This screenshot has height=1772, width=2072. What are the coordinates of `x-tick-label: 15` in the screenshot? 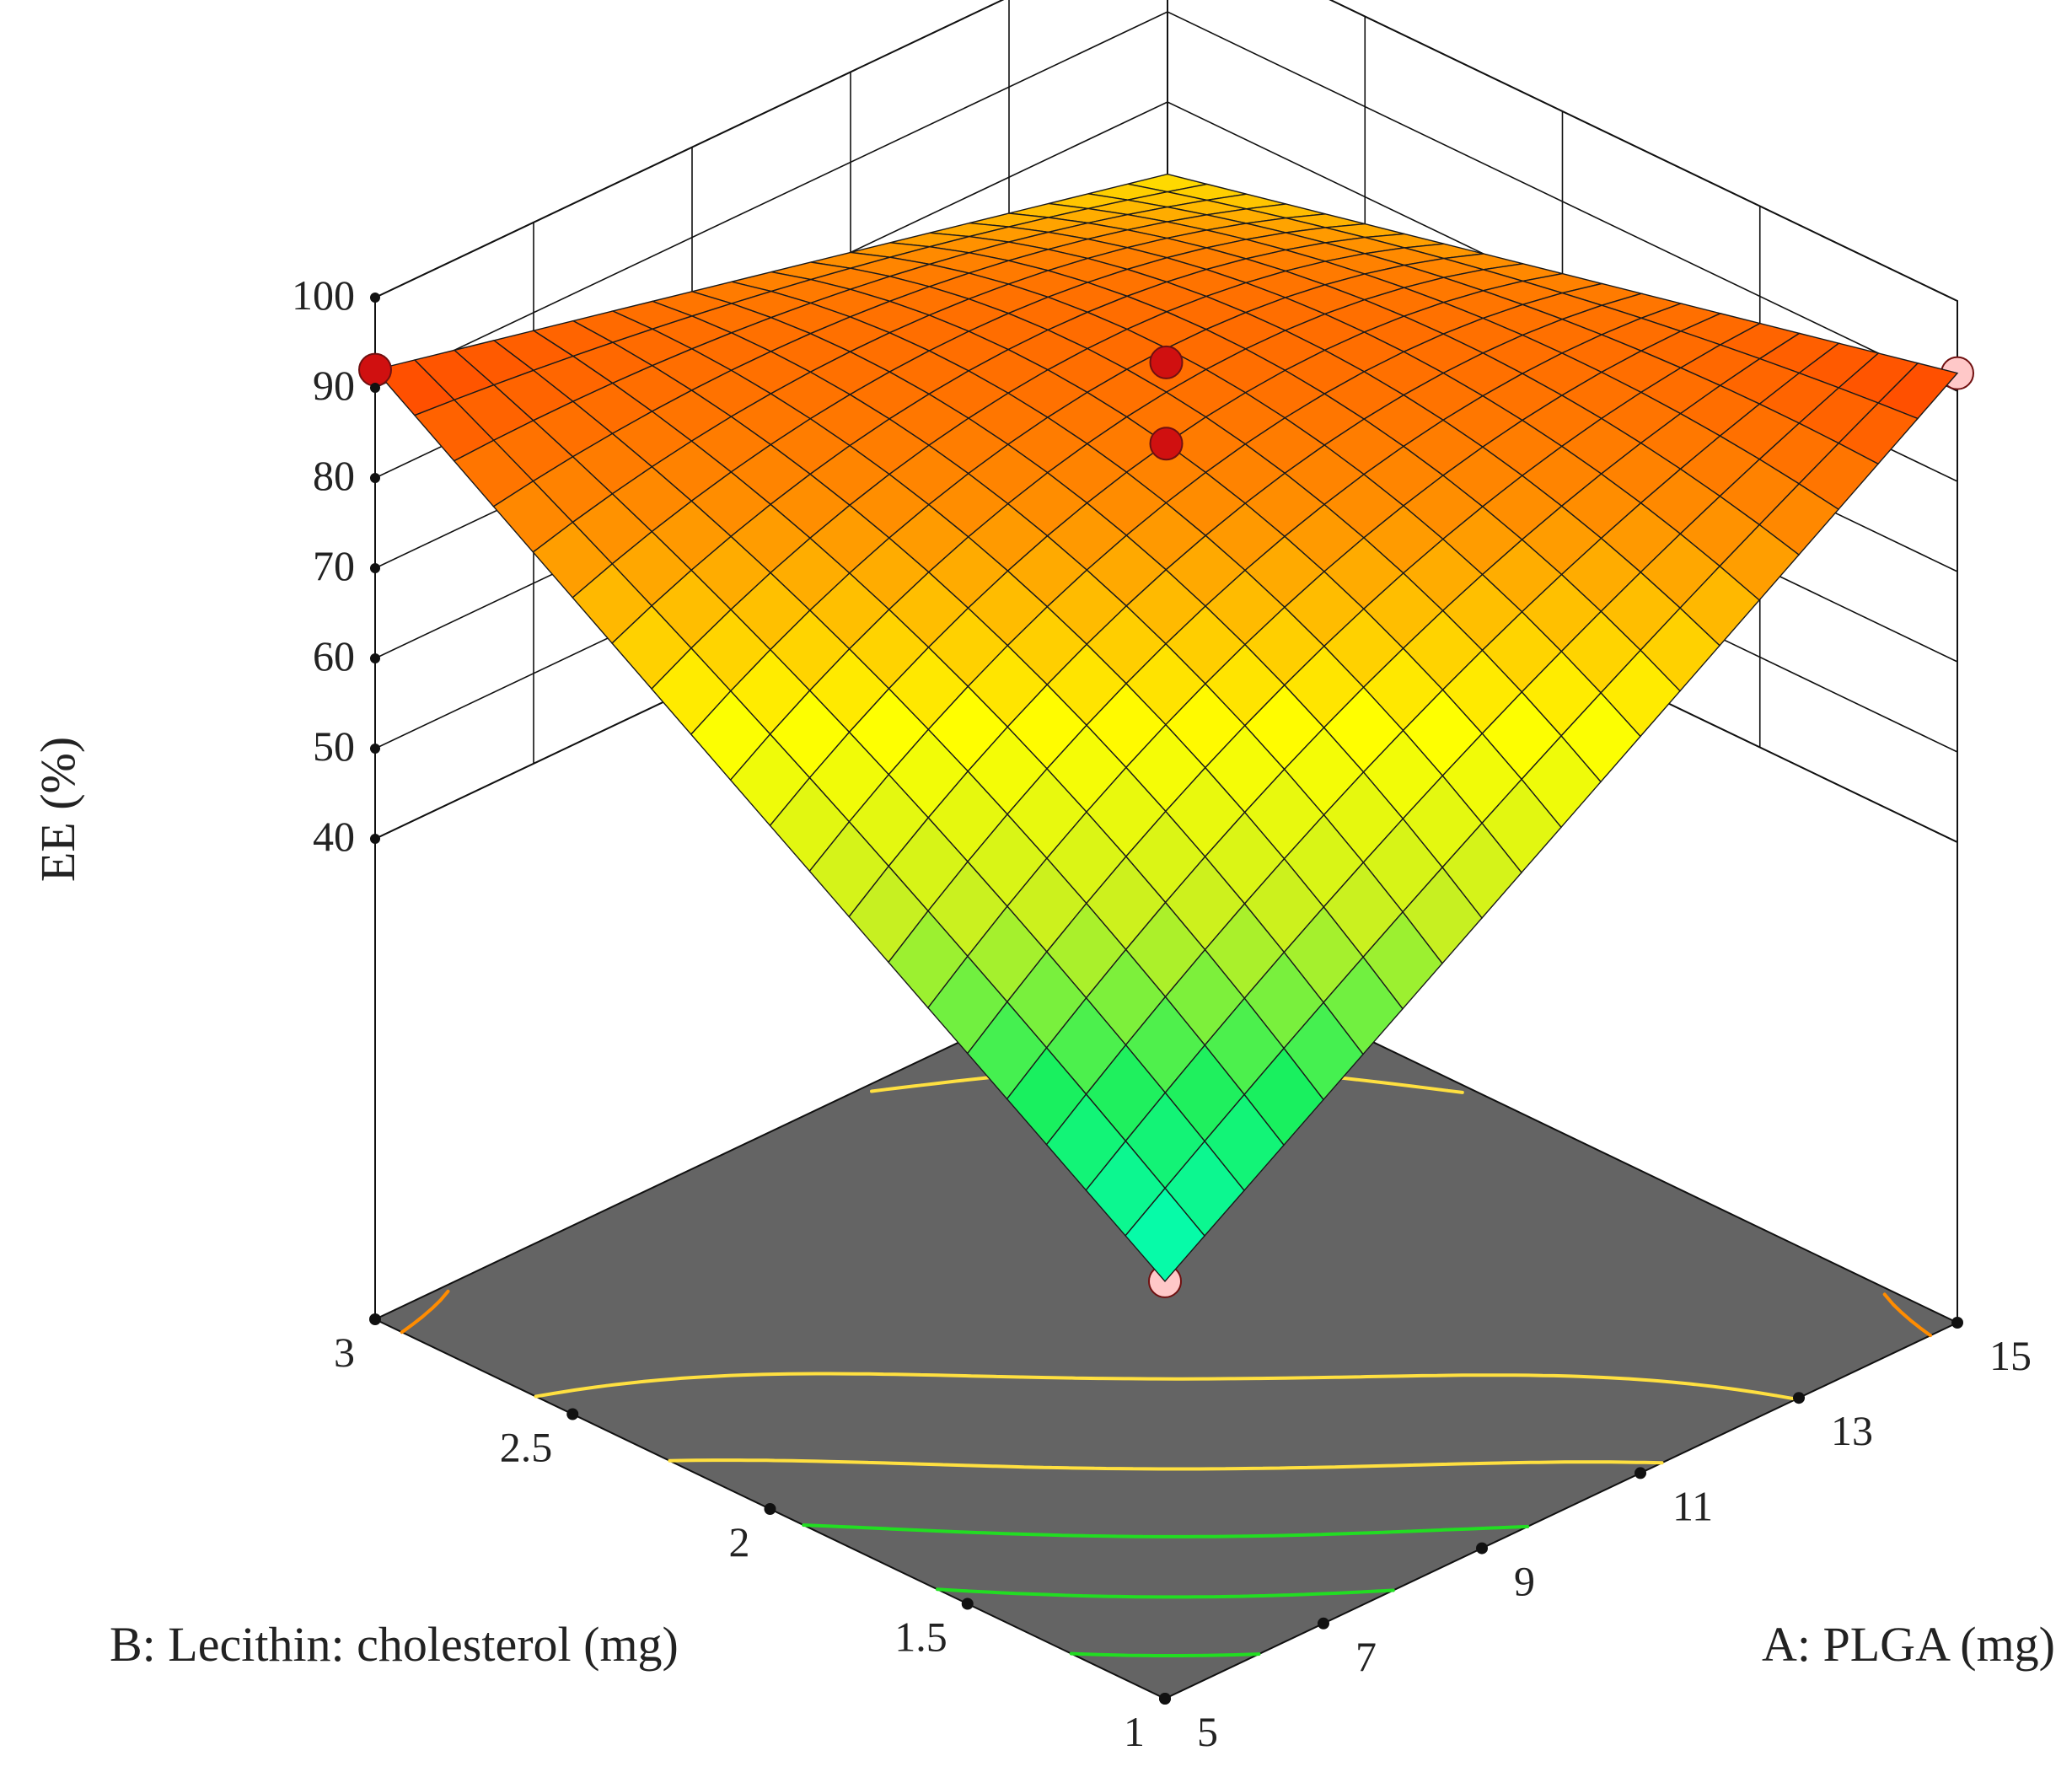 It's located at (2010, 1356).